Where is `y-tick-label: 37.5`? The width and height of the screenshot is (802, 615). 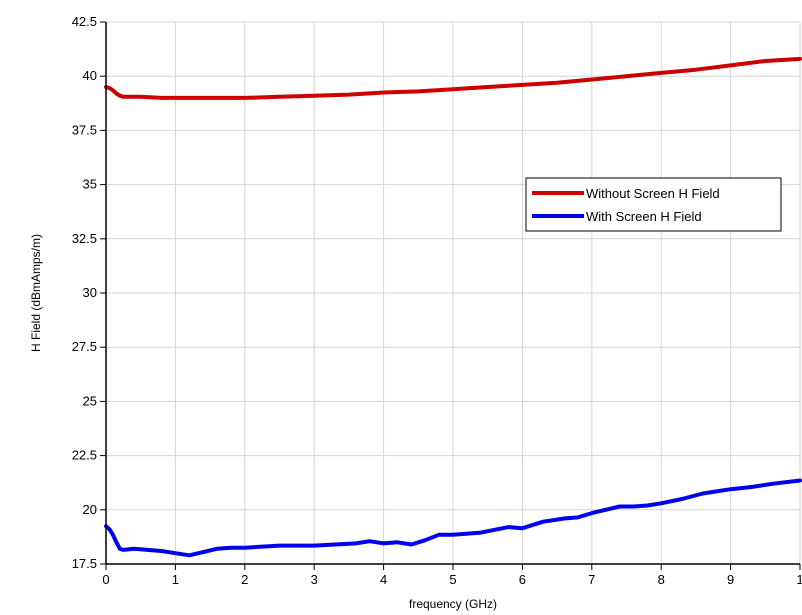 y-tick-label: 37.5 is located at coordinates (84, 129).